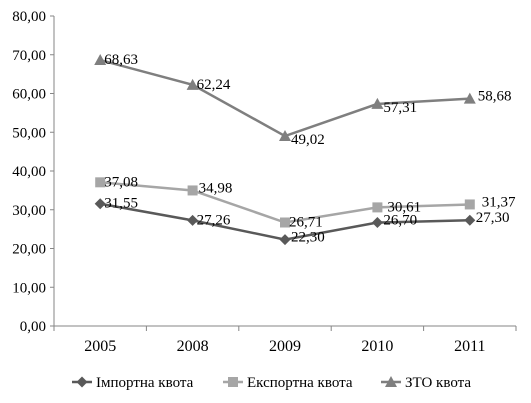 The image size is (531, 403). I want to click on y-tick-label: 30,00, so click(29, 211).